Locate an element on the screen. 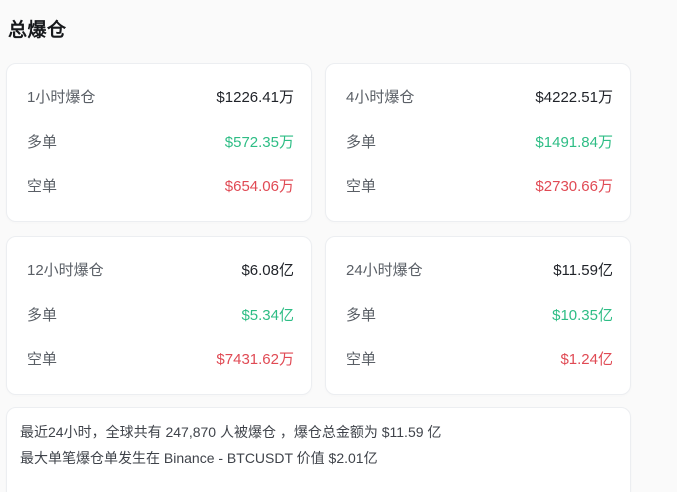 The height and width of the screenshot is (492, 677). liquidation-card-12h: 12小时爆仓 $6.08亿 多单 $5.34亿 空单 $7431.62万 is located at coordinates (159, 315).